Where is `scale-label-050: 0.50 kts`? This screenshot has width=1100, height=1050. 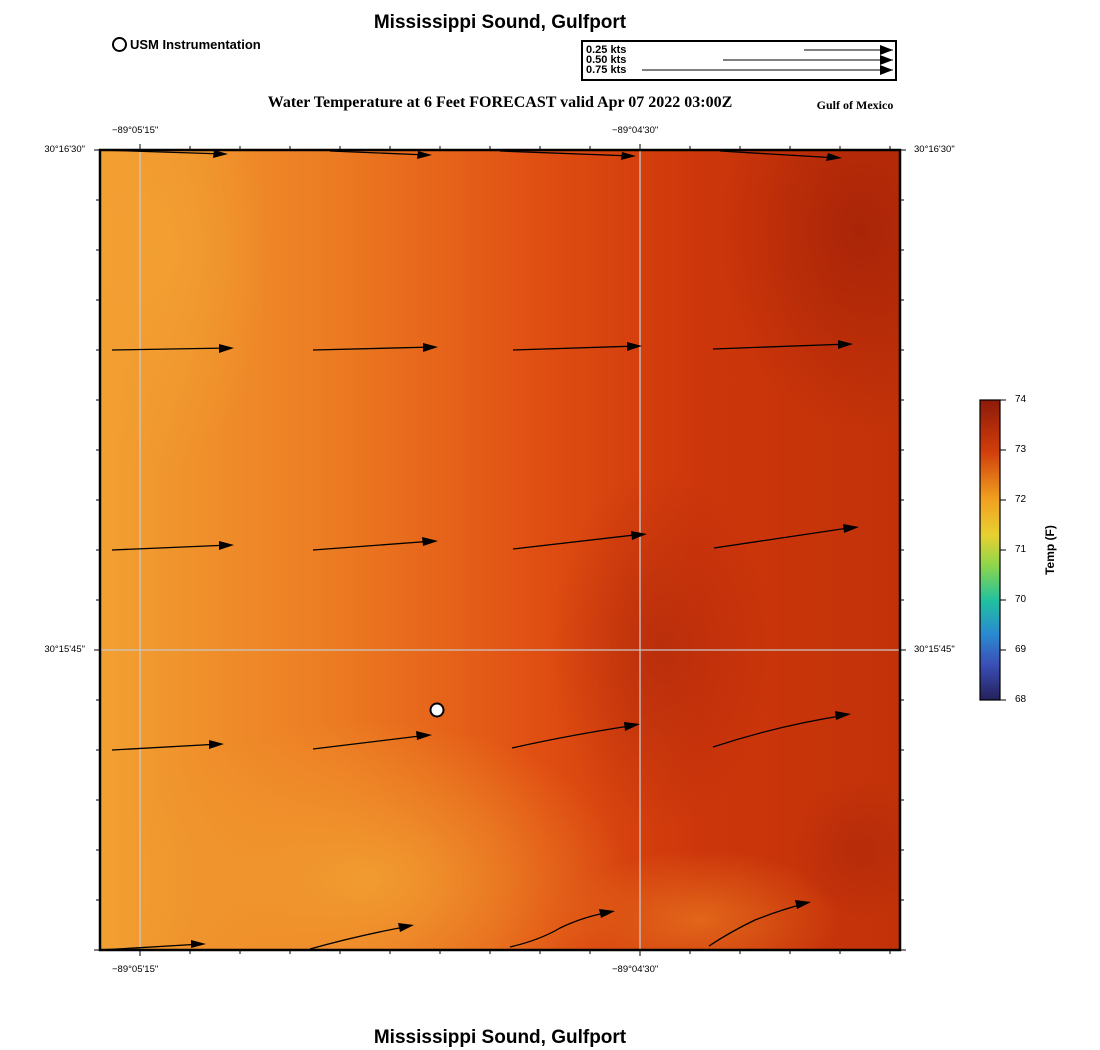
scale-label-050: 0.50 kts is located at coordinates (606, 60).